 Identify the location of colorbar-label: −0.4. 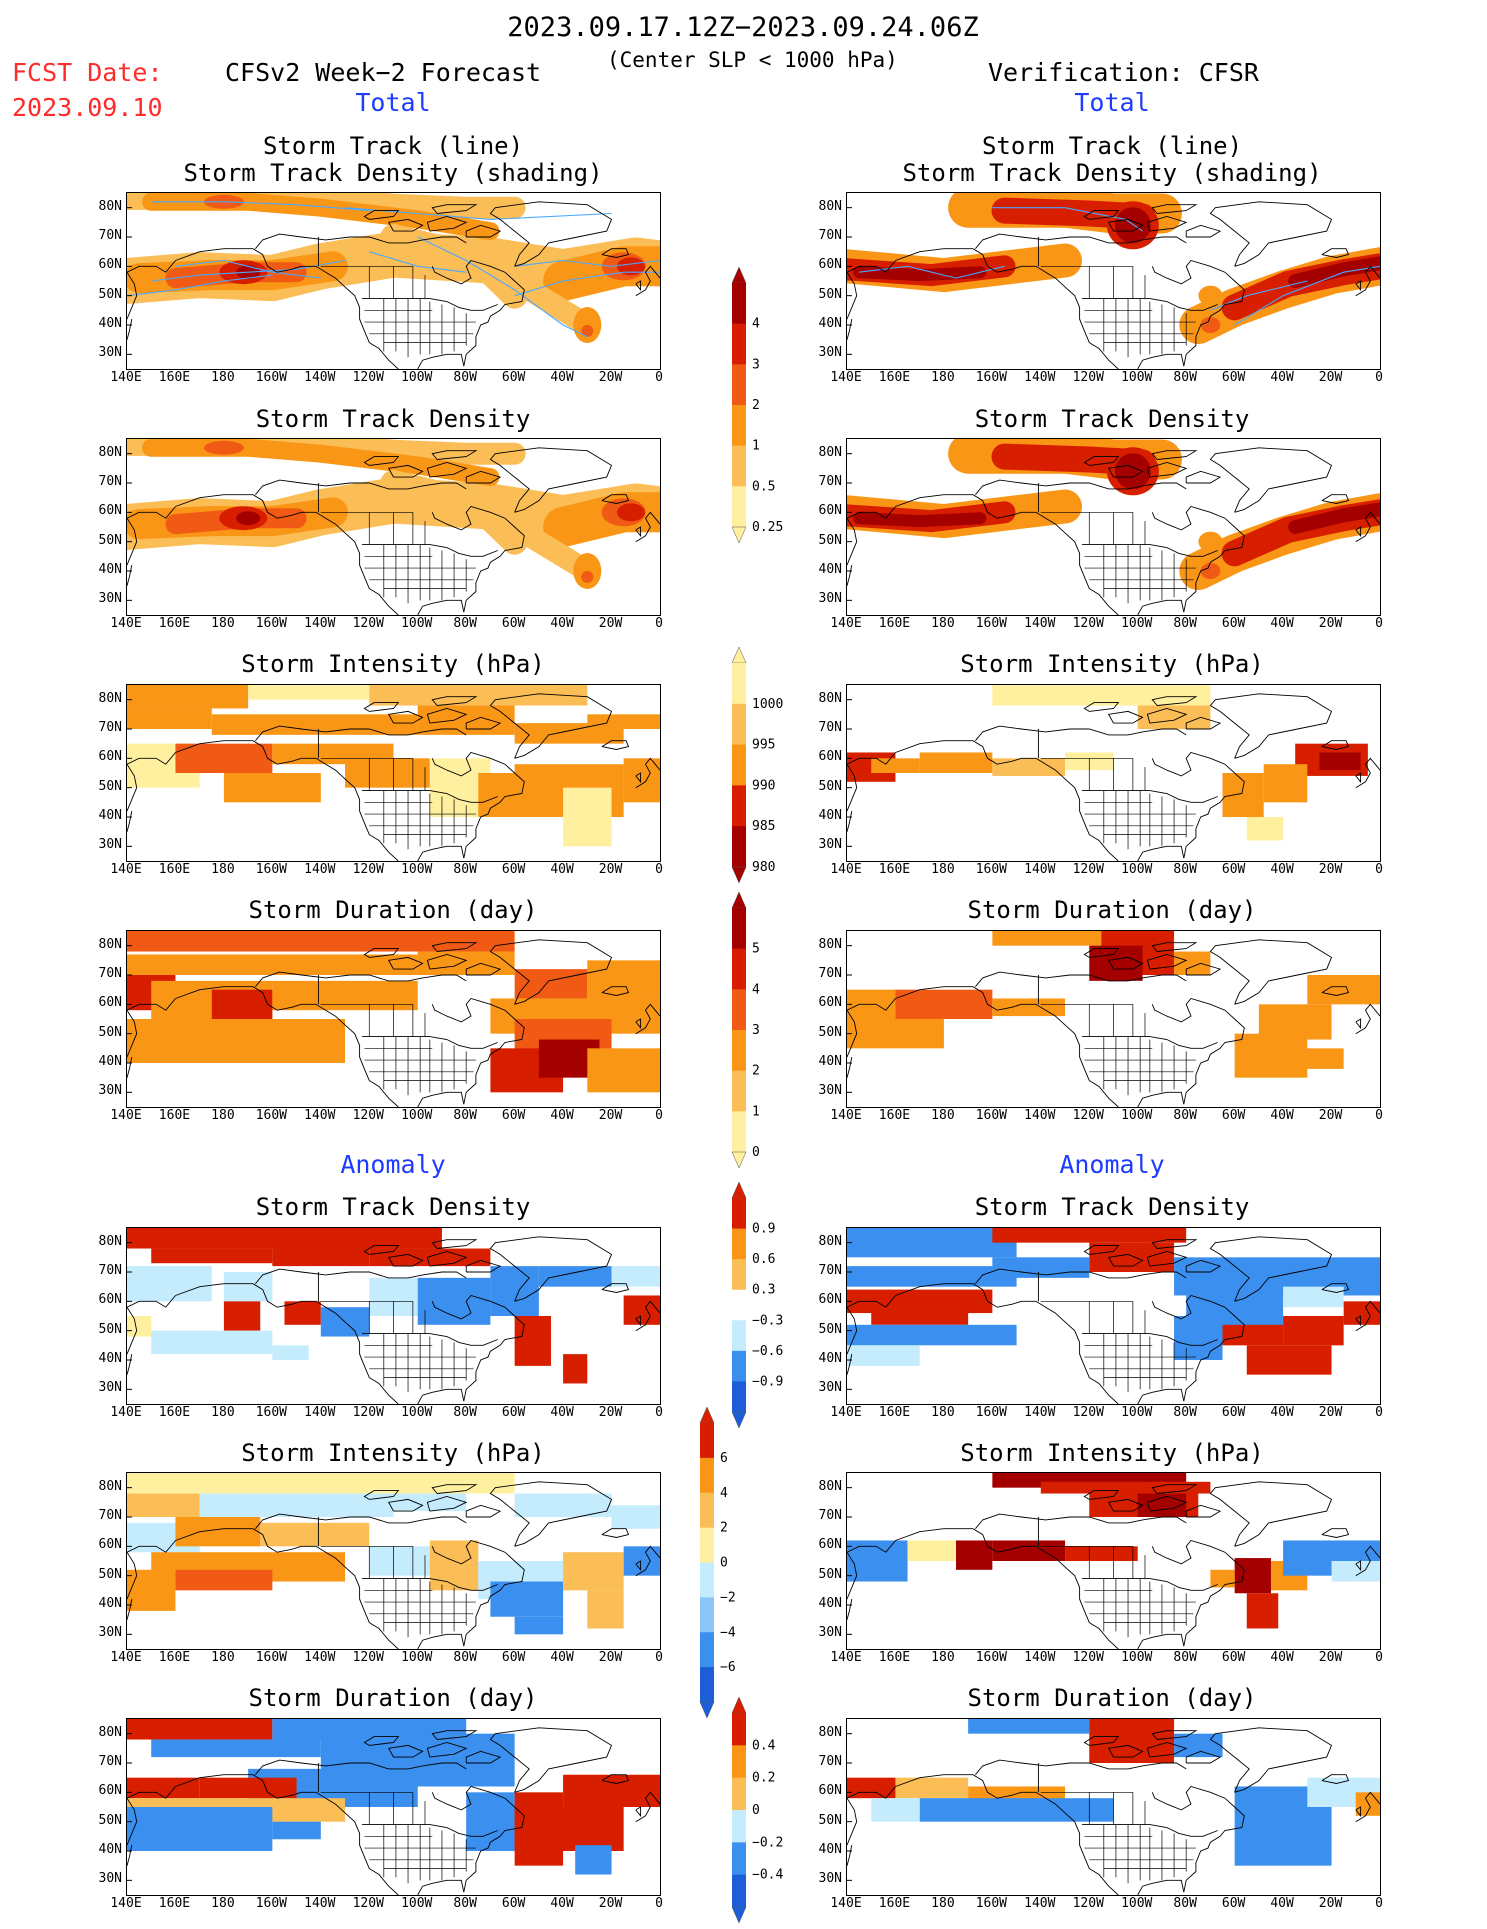
(767, 1875).